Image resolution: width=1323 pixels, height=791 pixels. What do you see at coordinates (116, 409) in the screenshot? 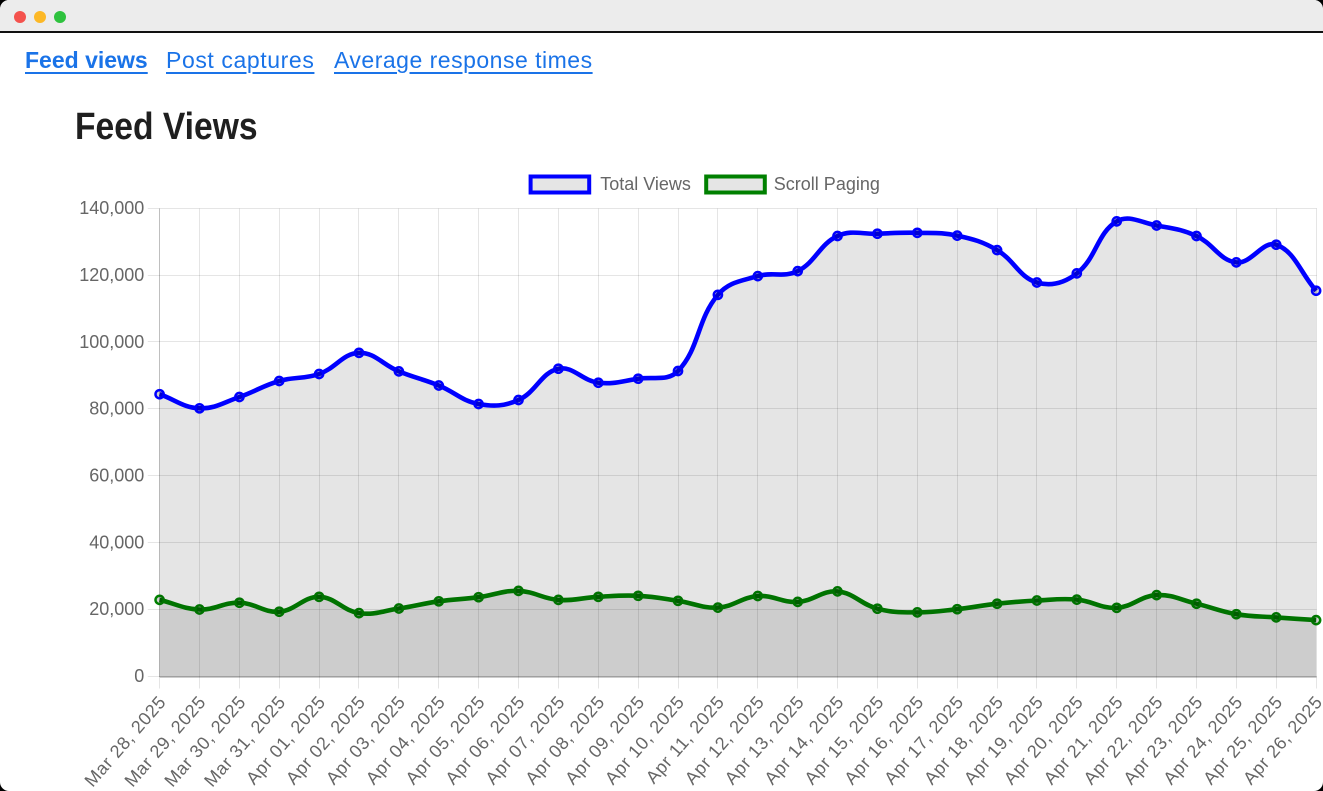
I see `svg-text: 80,000` at bounding box center [116, 409].